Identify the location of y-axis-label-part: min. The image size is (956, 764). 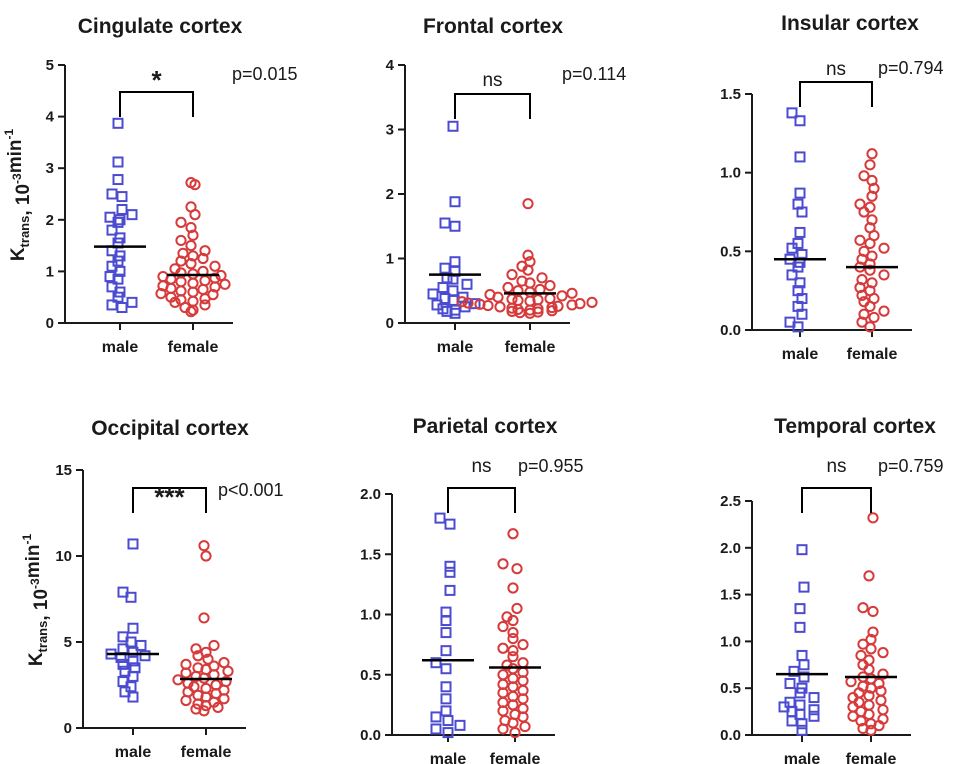
(33, 561).